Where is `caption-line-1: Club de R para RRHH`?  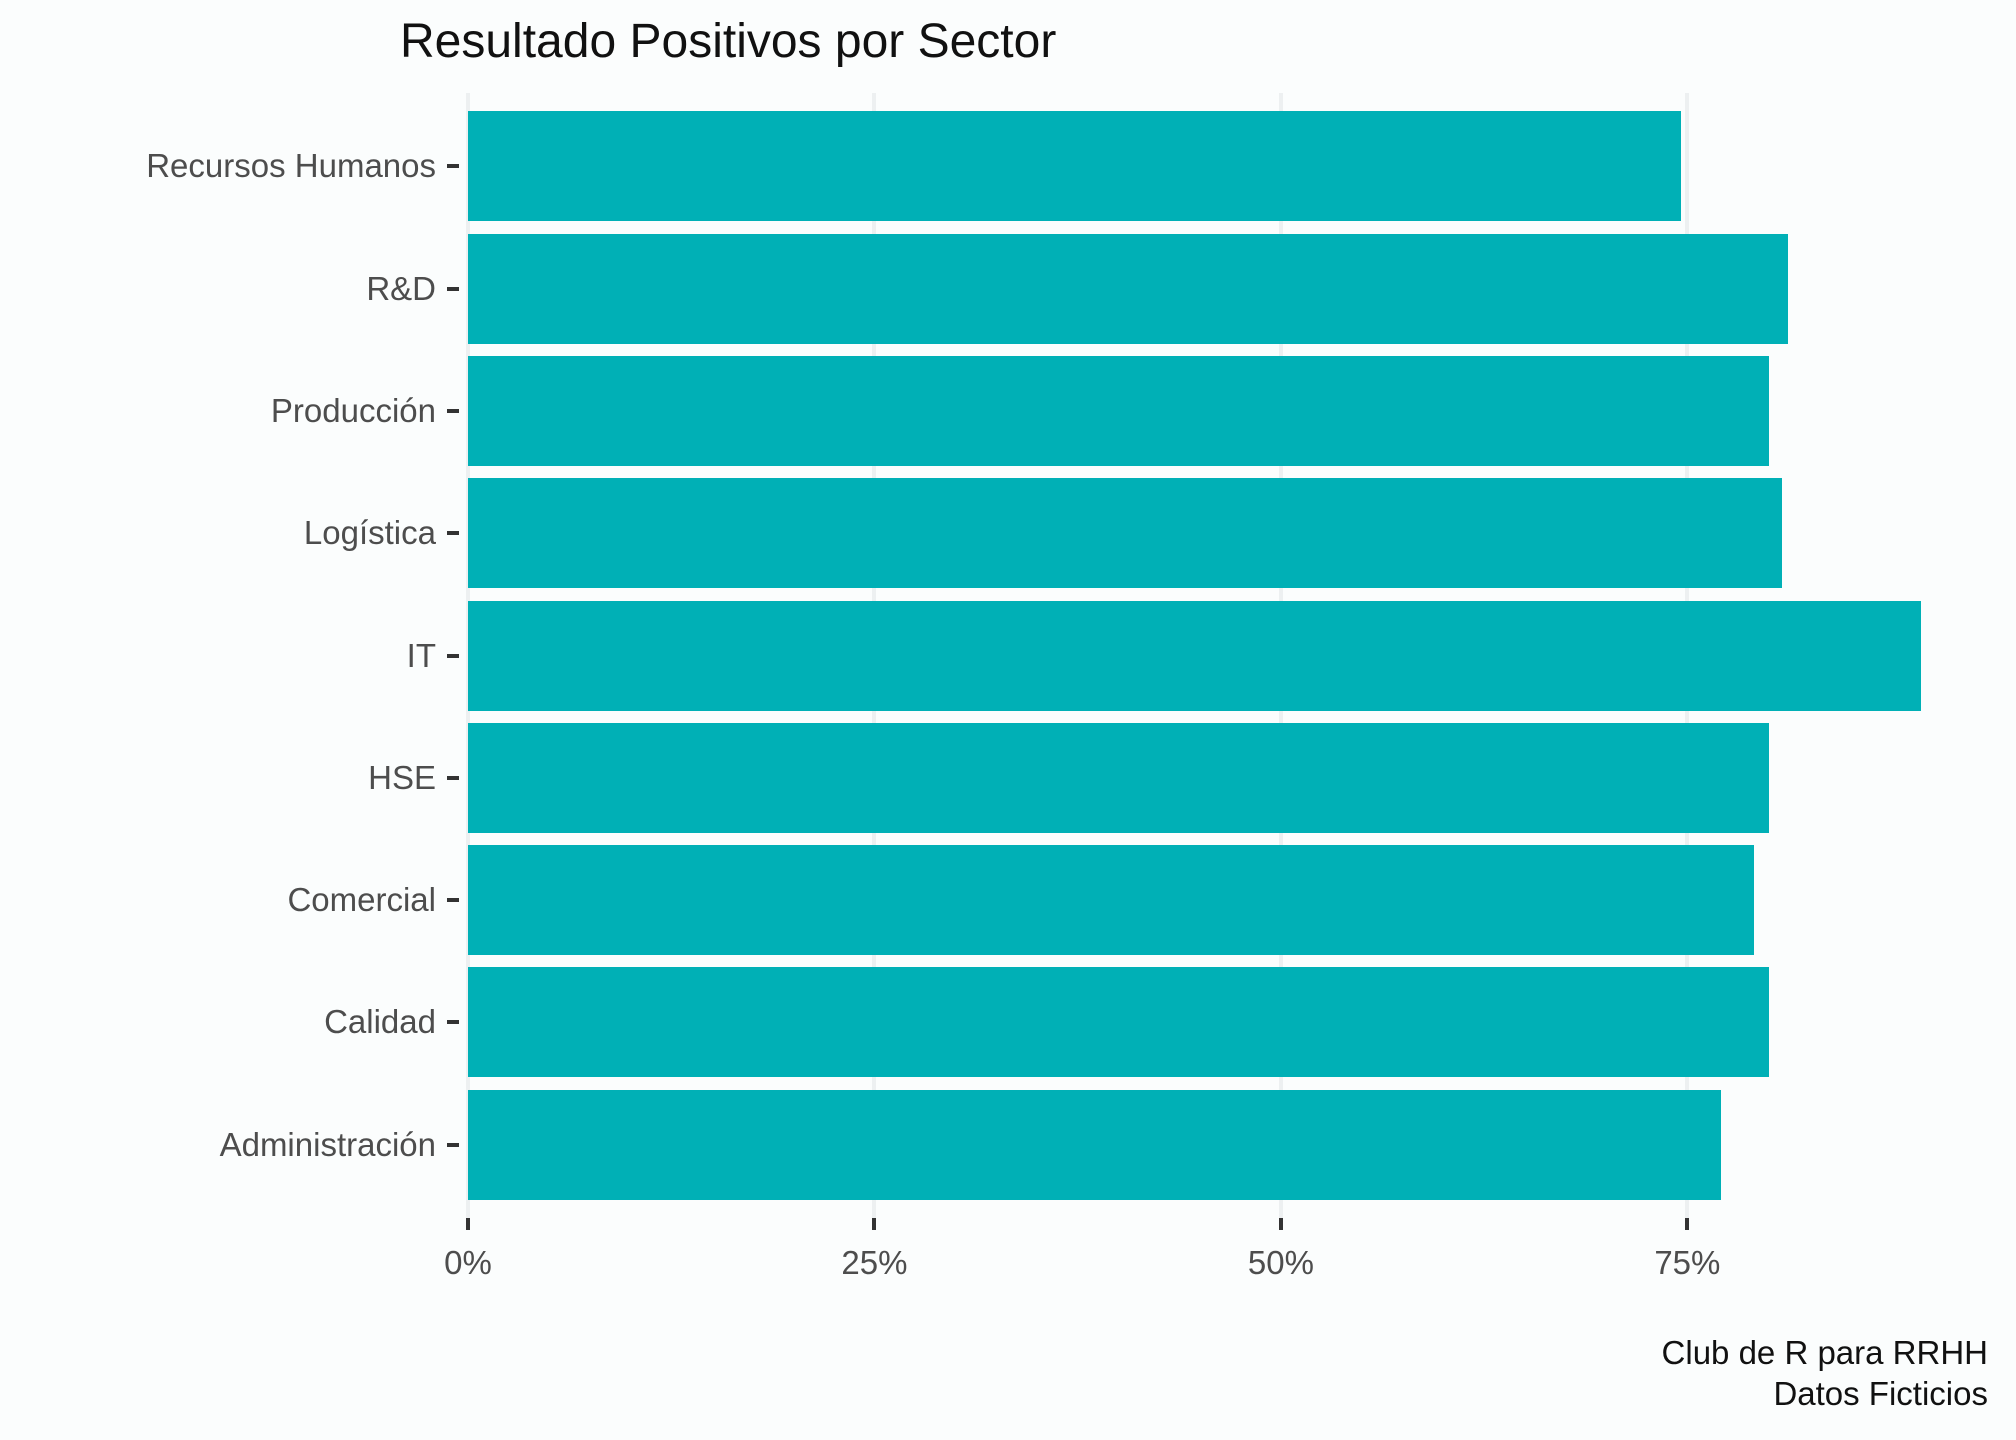
caption-line-1: Club de R para RRHH is located at coordinates (1824, 1352).